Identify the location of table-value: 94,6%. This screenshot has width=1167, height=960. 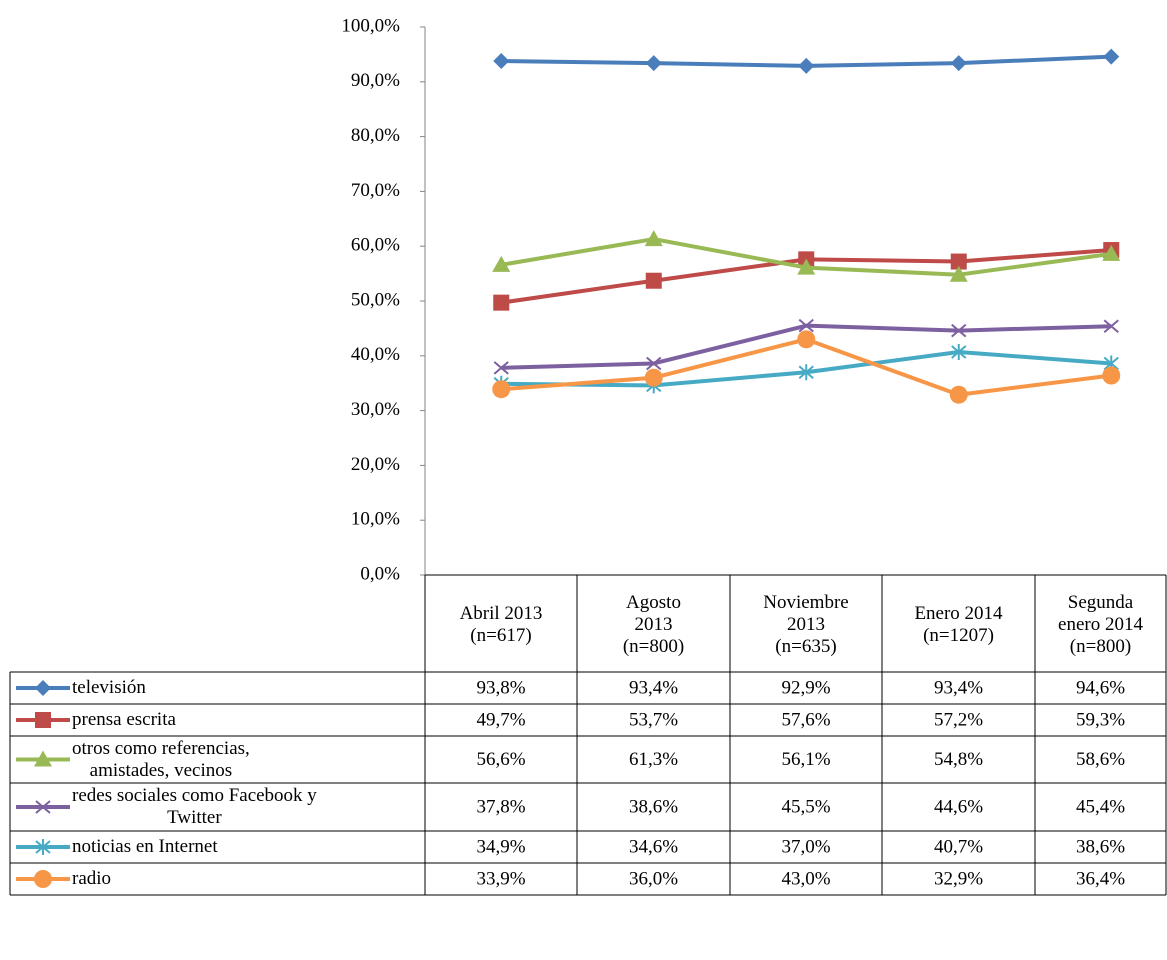
(1100, 687).